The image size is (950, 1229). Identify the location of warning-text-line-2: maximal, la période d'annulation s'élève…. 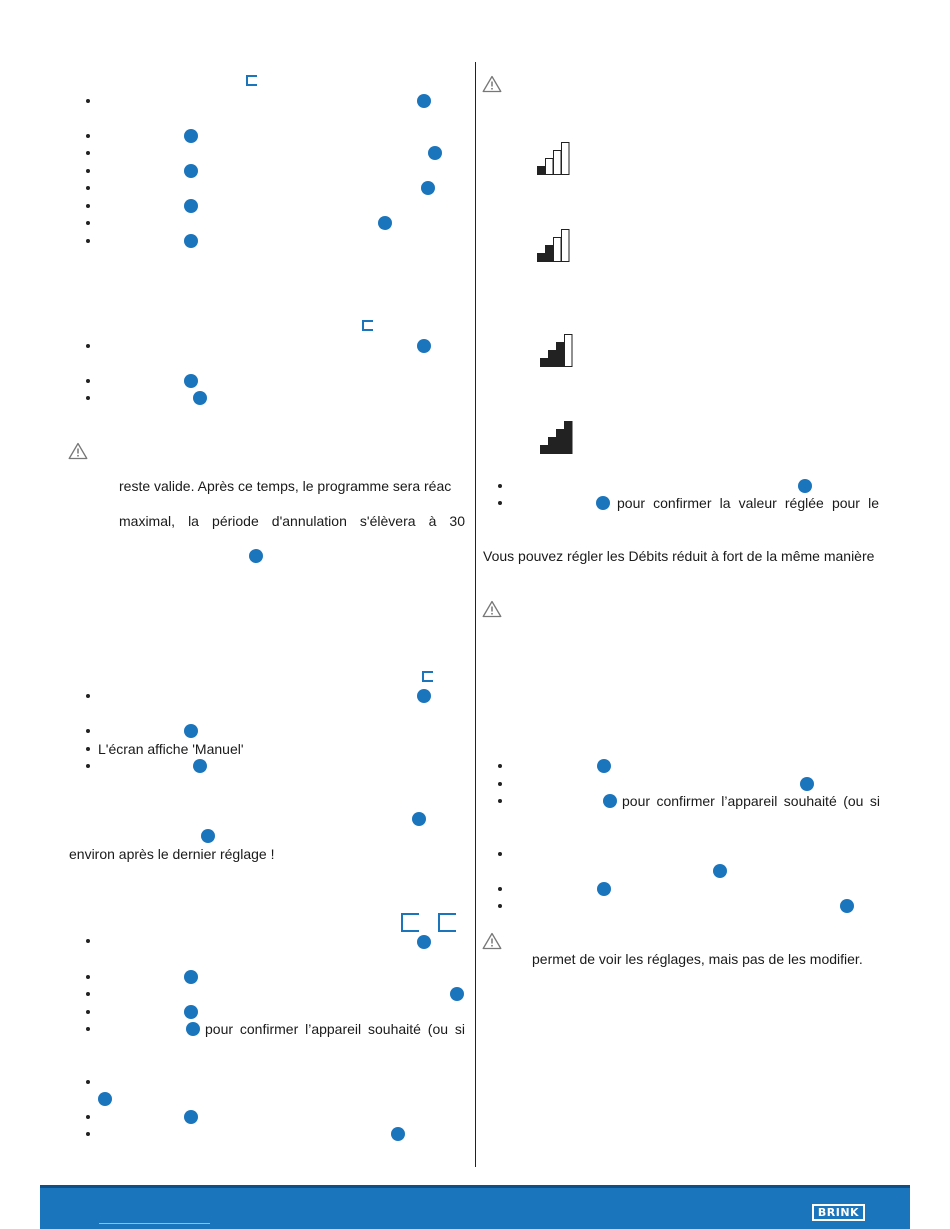
(292, 521).